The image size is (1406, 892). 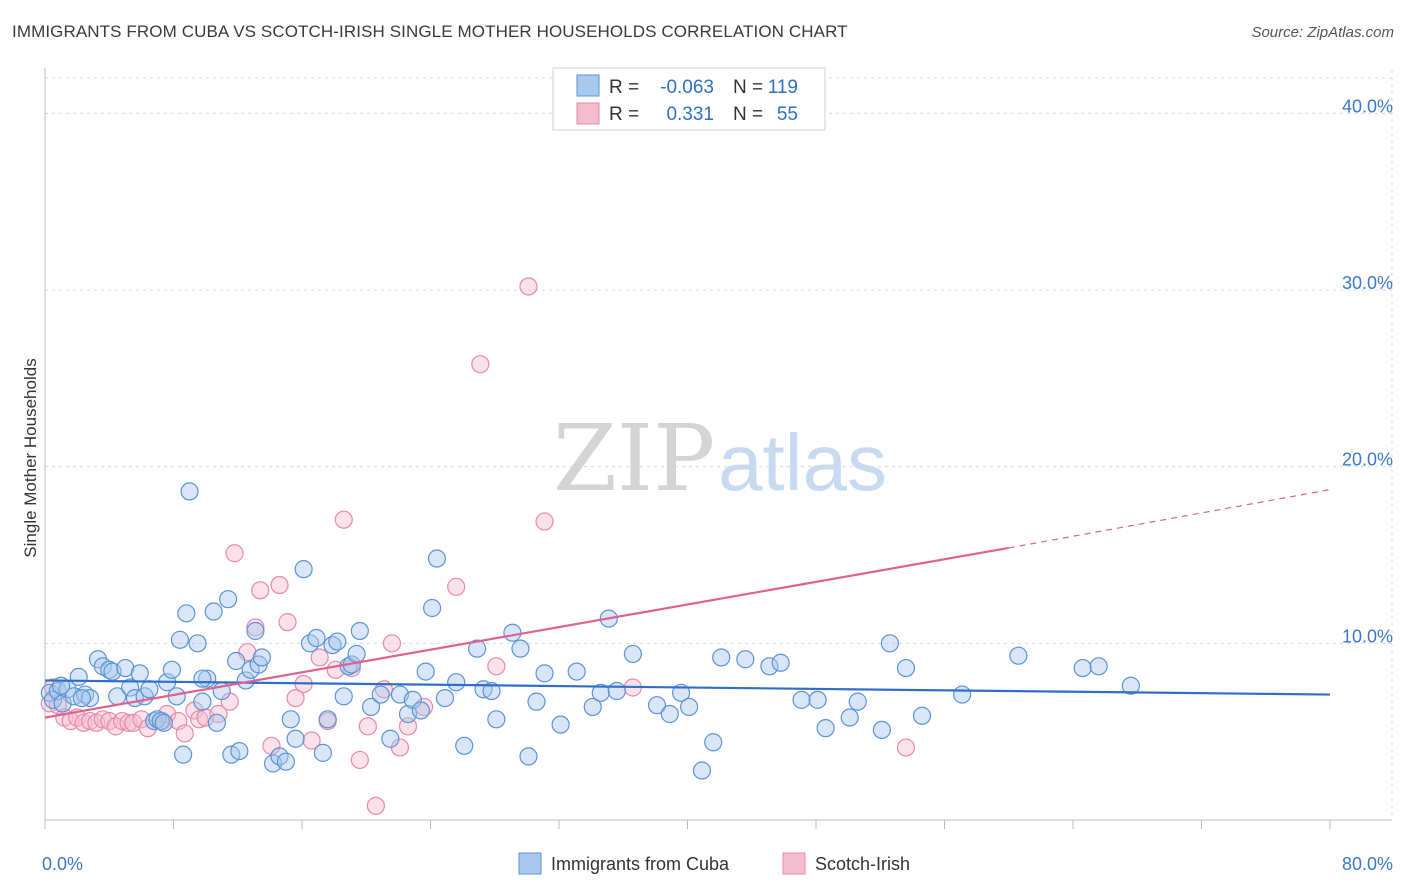 I want to click on legend-scotch-r-value: 0.331, so click(x=690, y=114).